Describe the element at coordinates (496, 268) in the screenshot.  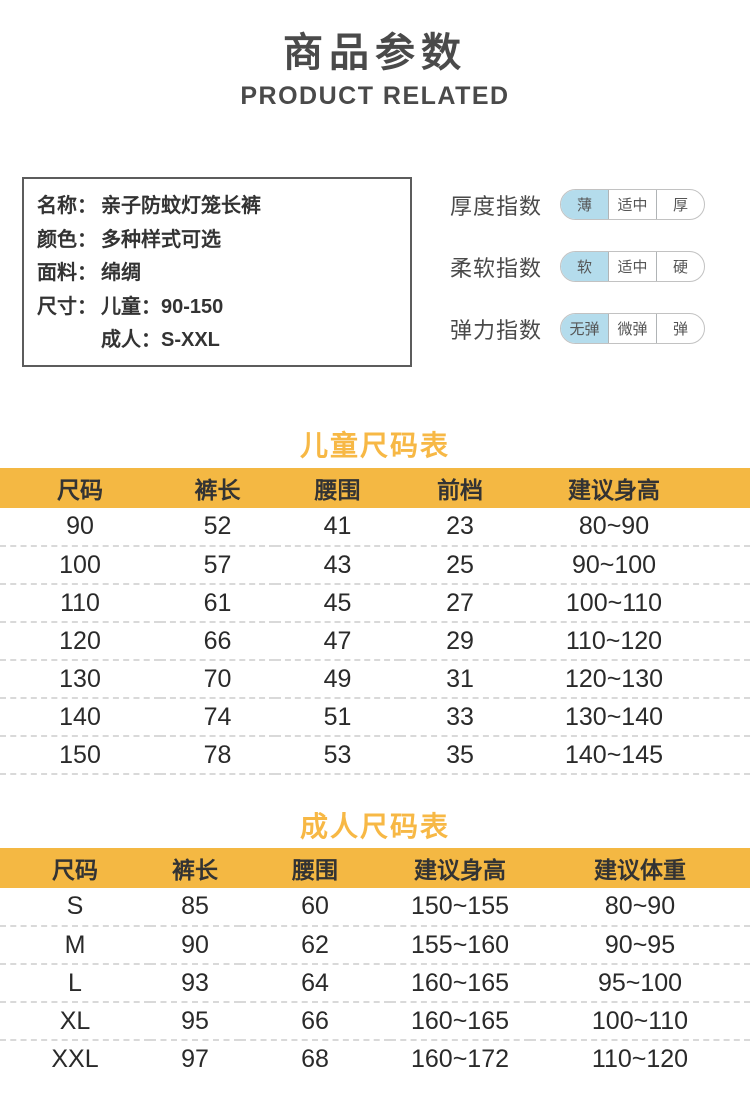
I see `softness-index-label: 柔软指数` at that location.